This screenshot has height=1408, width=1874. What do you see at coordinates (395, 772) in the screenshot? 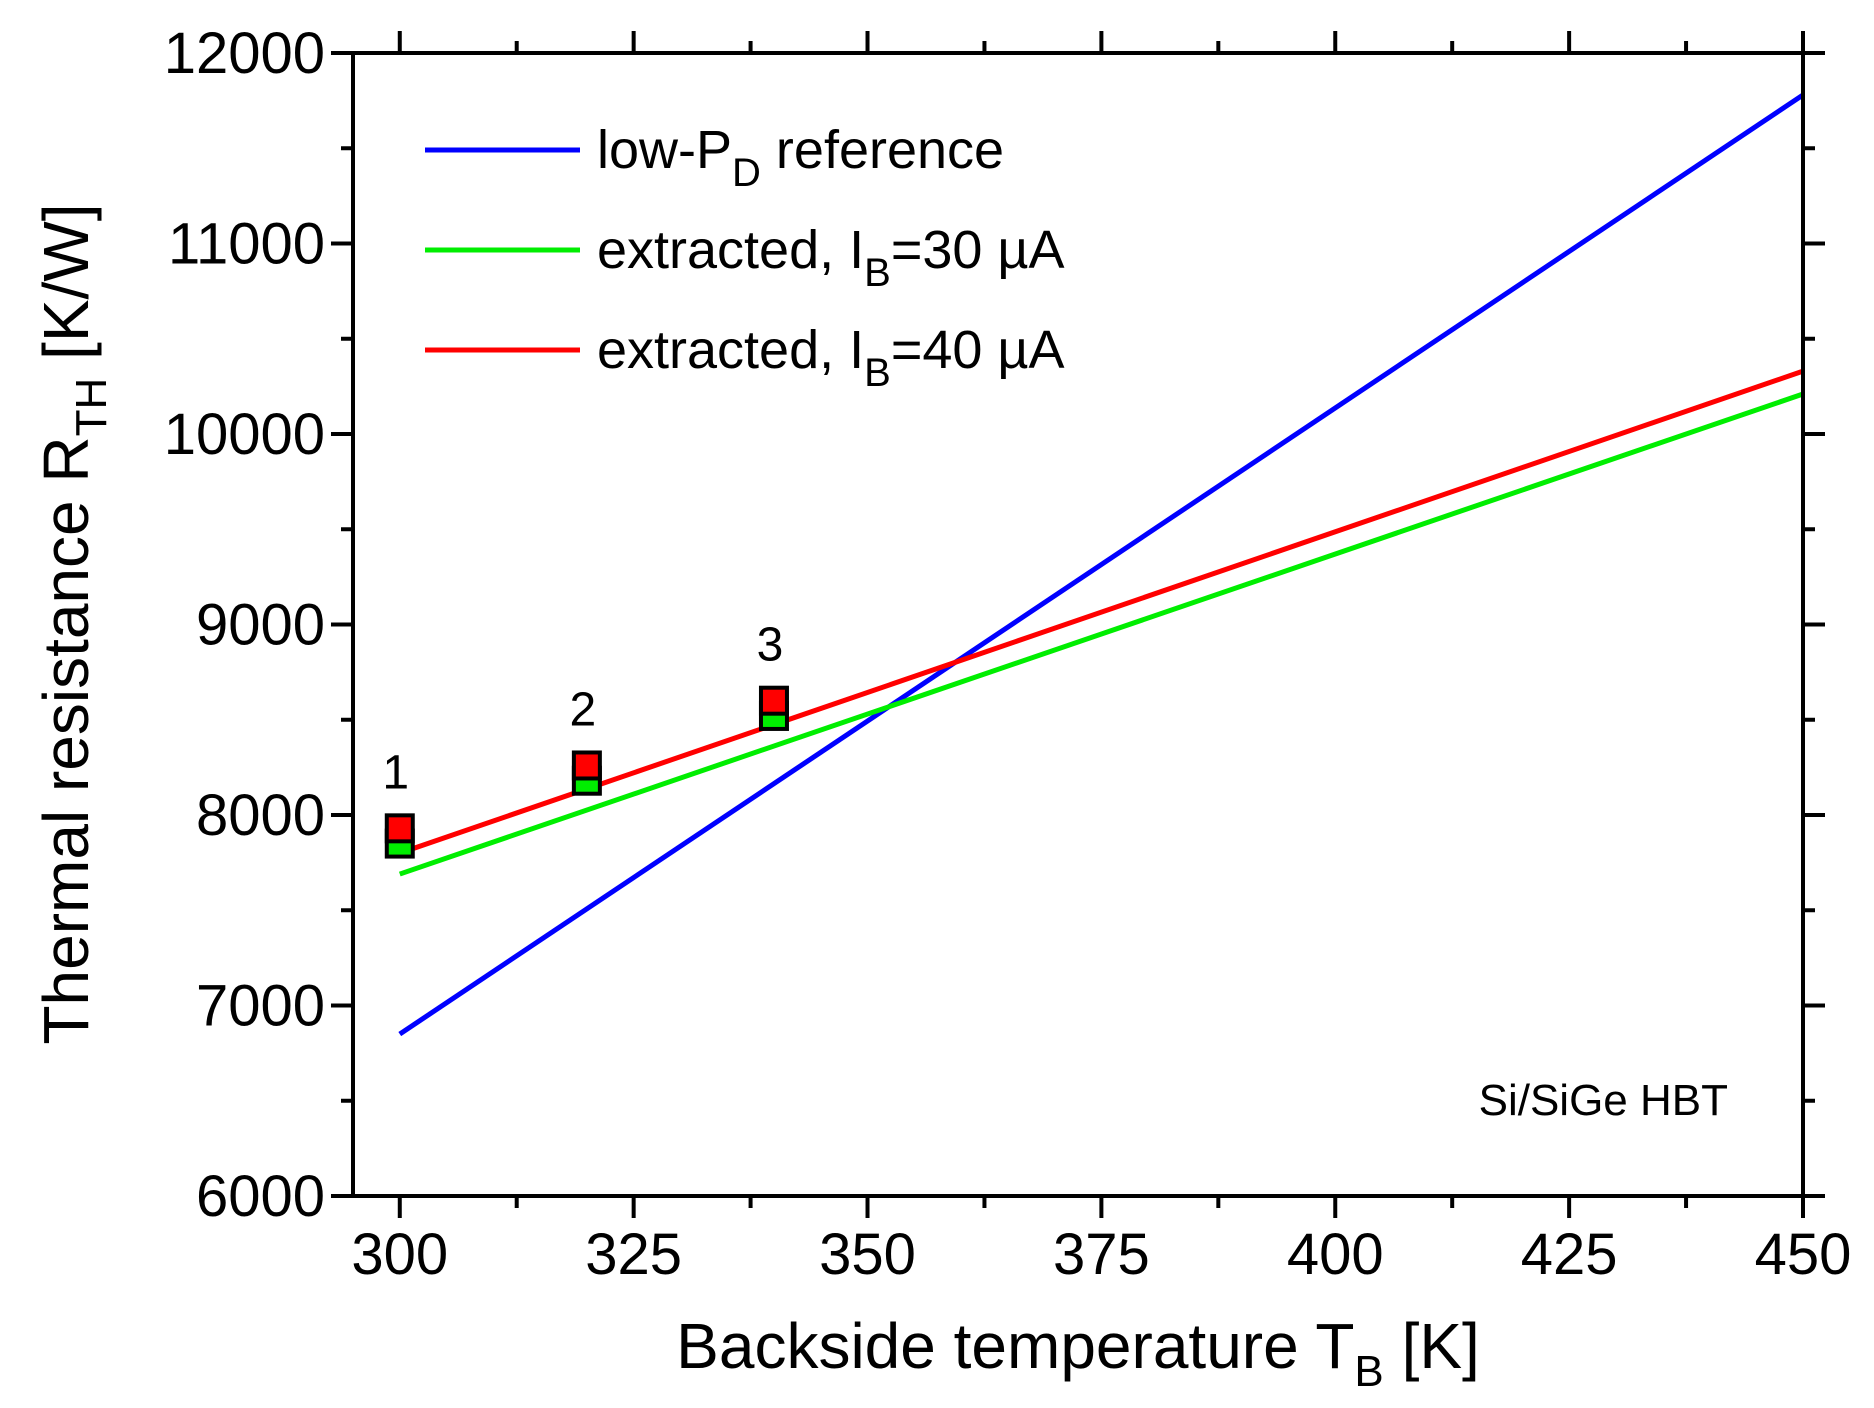
I see `point-label-1: 1` at bounding box center [395, 772].